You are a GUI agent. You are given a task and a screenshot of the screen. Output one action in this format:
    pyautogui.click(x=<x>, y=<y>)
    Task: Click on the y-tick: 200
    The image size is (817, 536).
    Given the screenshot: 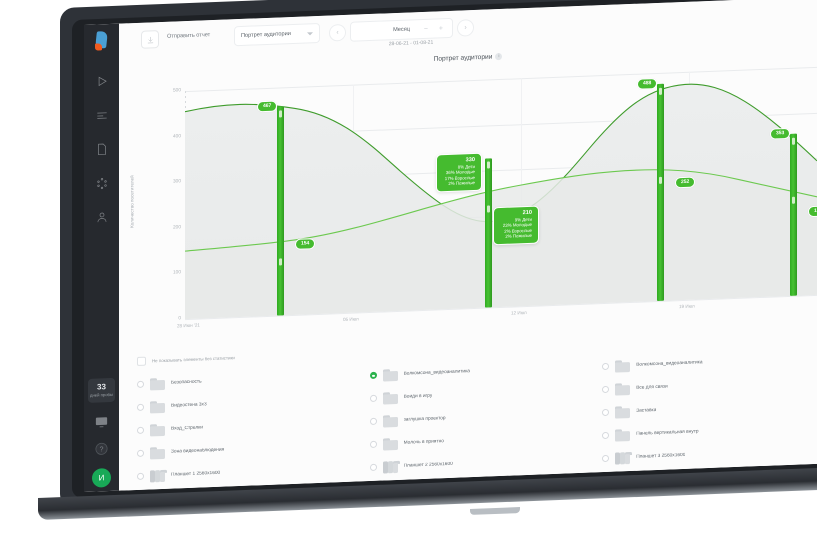 What is the action you would take?
    pyautogui.click(x=176, y=228)
    